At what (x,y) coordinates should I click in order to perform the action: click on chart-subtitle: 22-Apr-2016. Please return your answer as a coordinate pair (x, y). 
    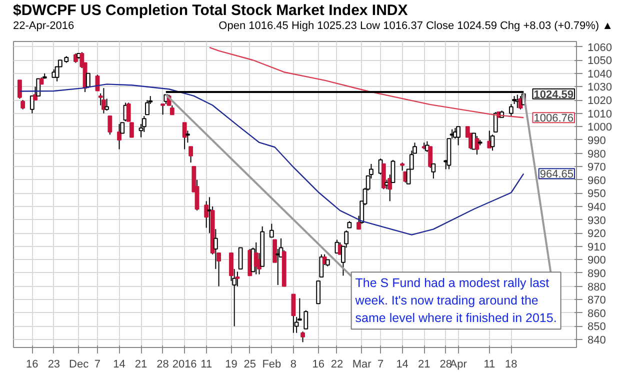
    Looking at the image, I should click on (43, 26).